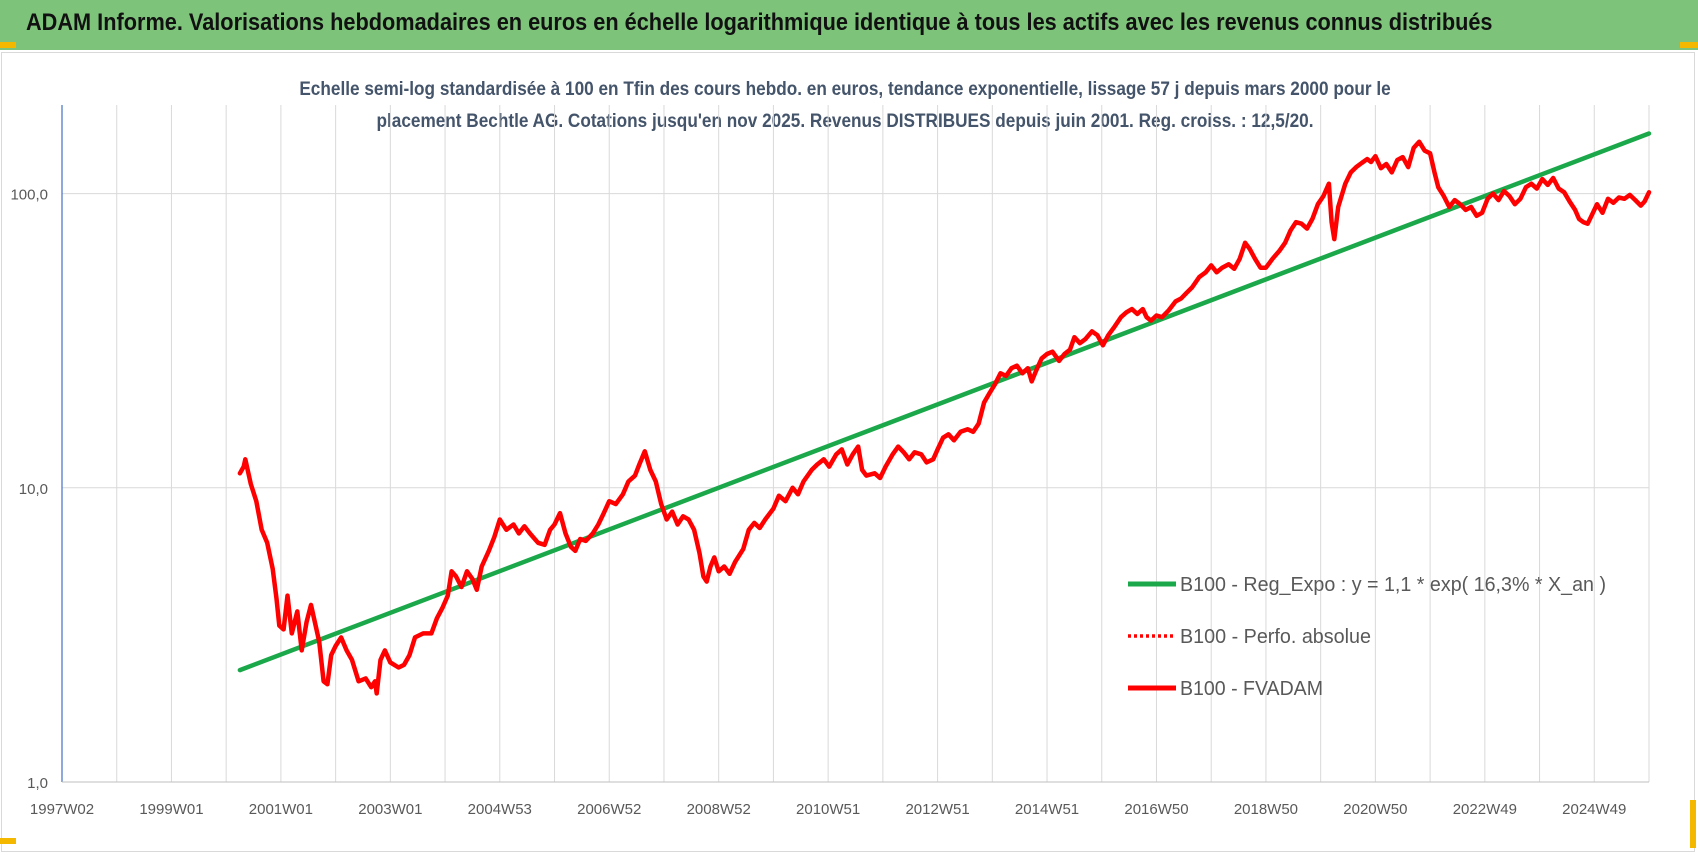 Image resolution: width=1698 pixels, height=855 pixels. Describe the element at coordinates (719, 809) in the screenshot. I see `x-tick-label: 2008W52` at that location.